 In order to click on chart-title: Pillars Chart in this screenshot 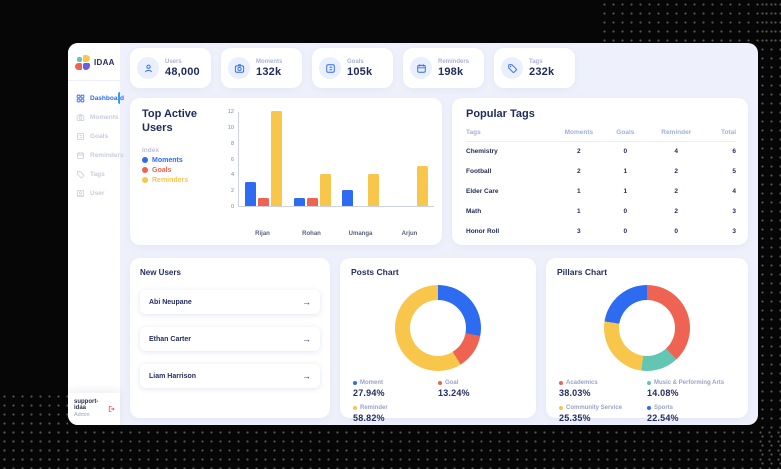, I will do `click(582, 272)`.